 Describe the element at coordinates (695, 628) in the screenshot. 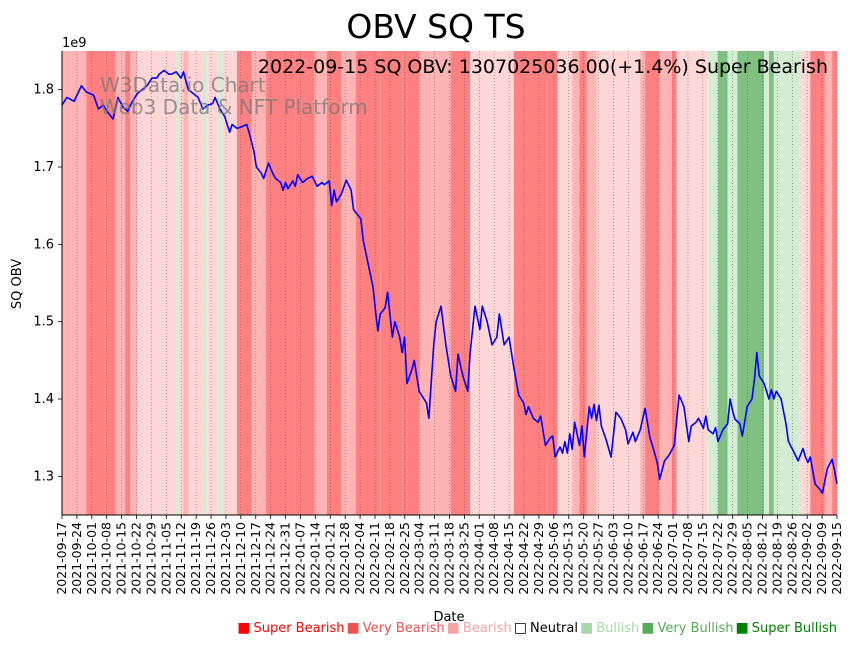

I see `legend-label: Very Bullish` at that location.